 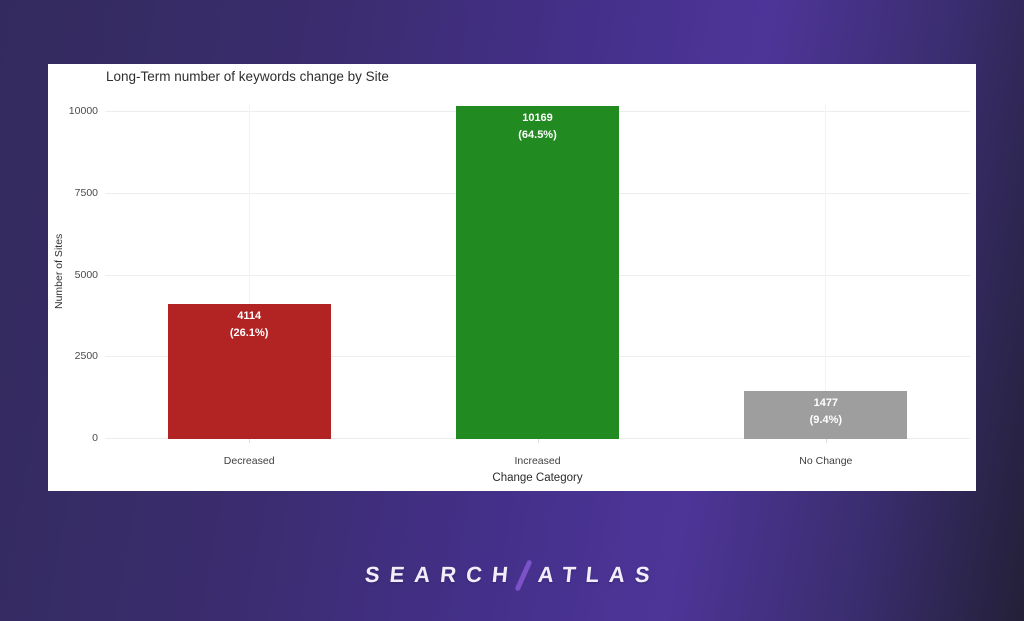 I want to click on x-axis-ticks: Decreased Increased No Change, so click(x=537, y=454).